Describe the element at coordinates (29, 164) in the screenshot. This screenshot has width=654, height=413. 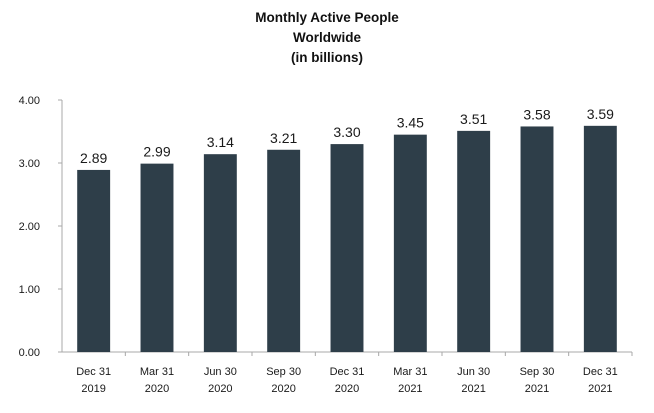
I see `y-tick-label: 3.00` at that location.